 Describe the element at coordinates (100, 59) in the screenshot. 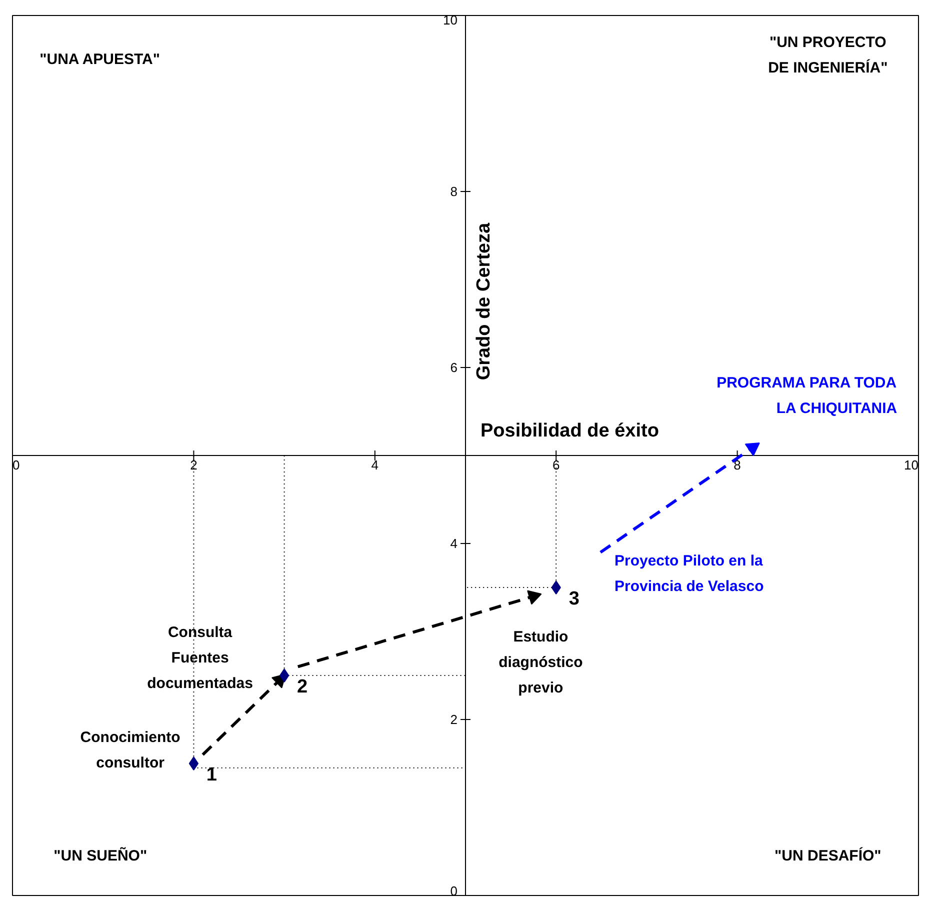

I see `annotation: "UNA APUESTA"` at that location.